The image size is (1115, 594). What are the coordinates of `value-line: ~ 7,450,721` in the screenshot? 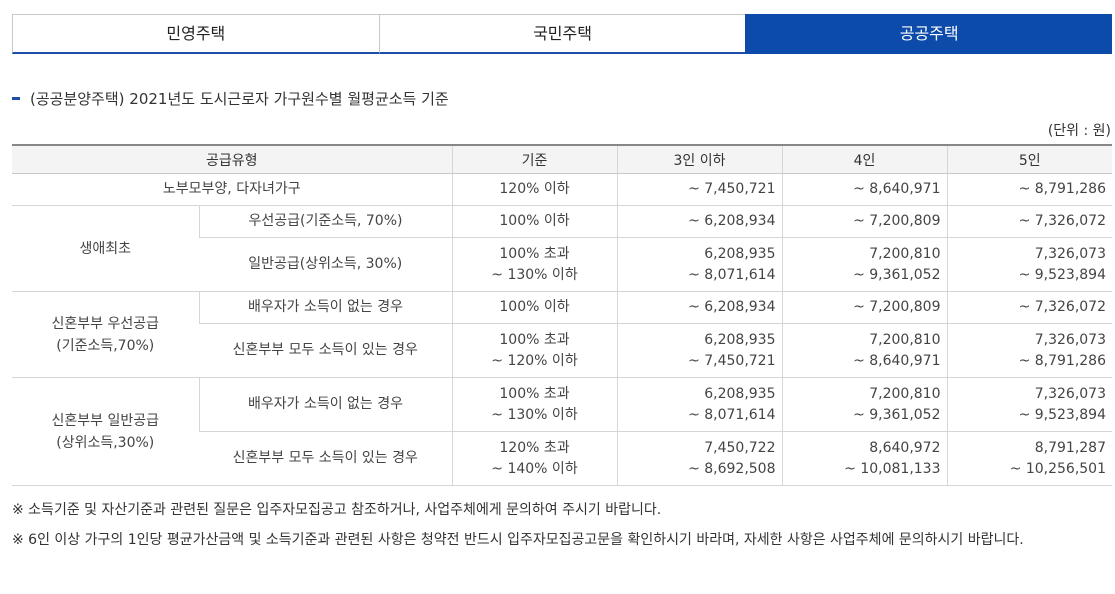 It's located at (732, 360).